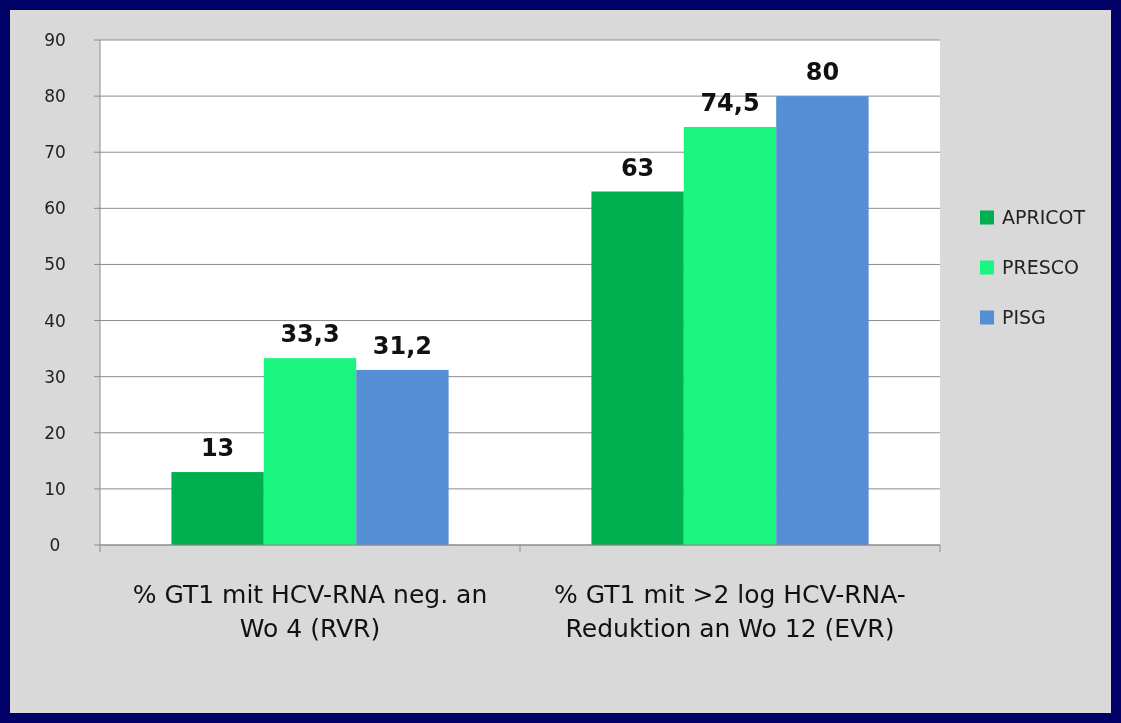  Describe the element at coordinates (822, 72) in the screenshot. I see `data-label: 80` at that location.